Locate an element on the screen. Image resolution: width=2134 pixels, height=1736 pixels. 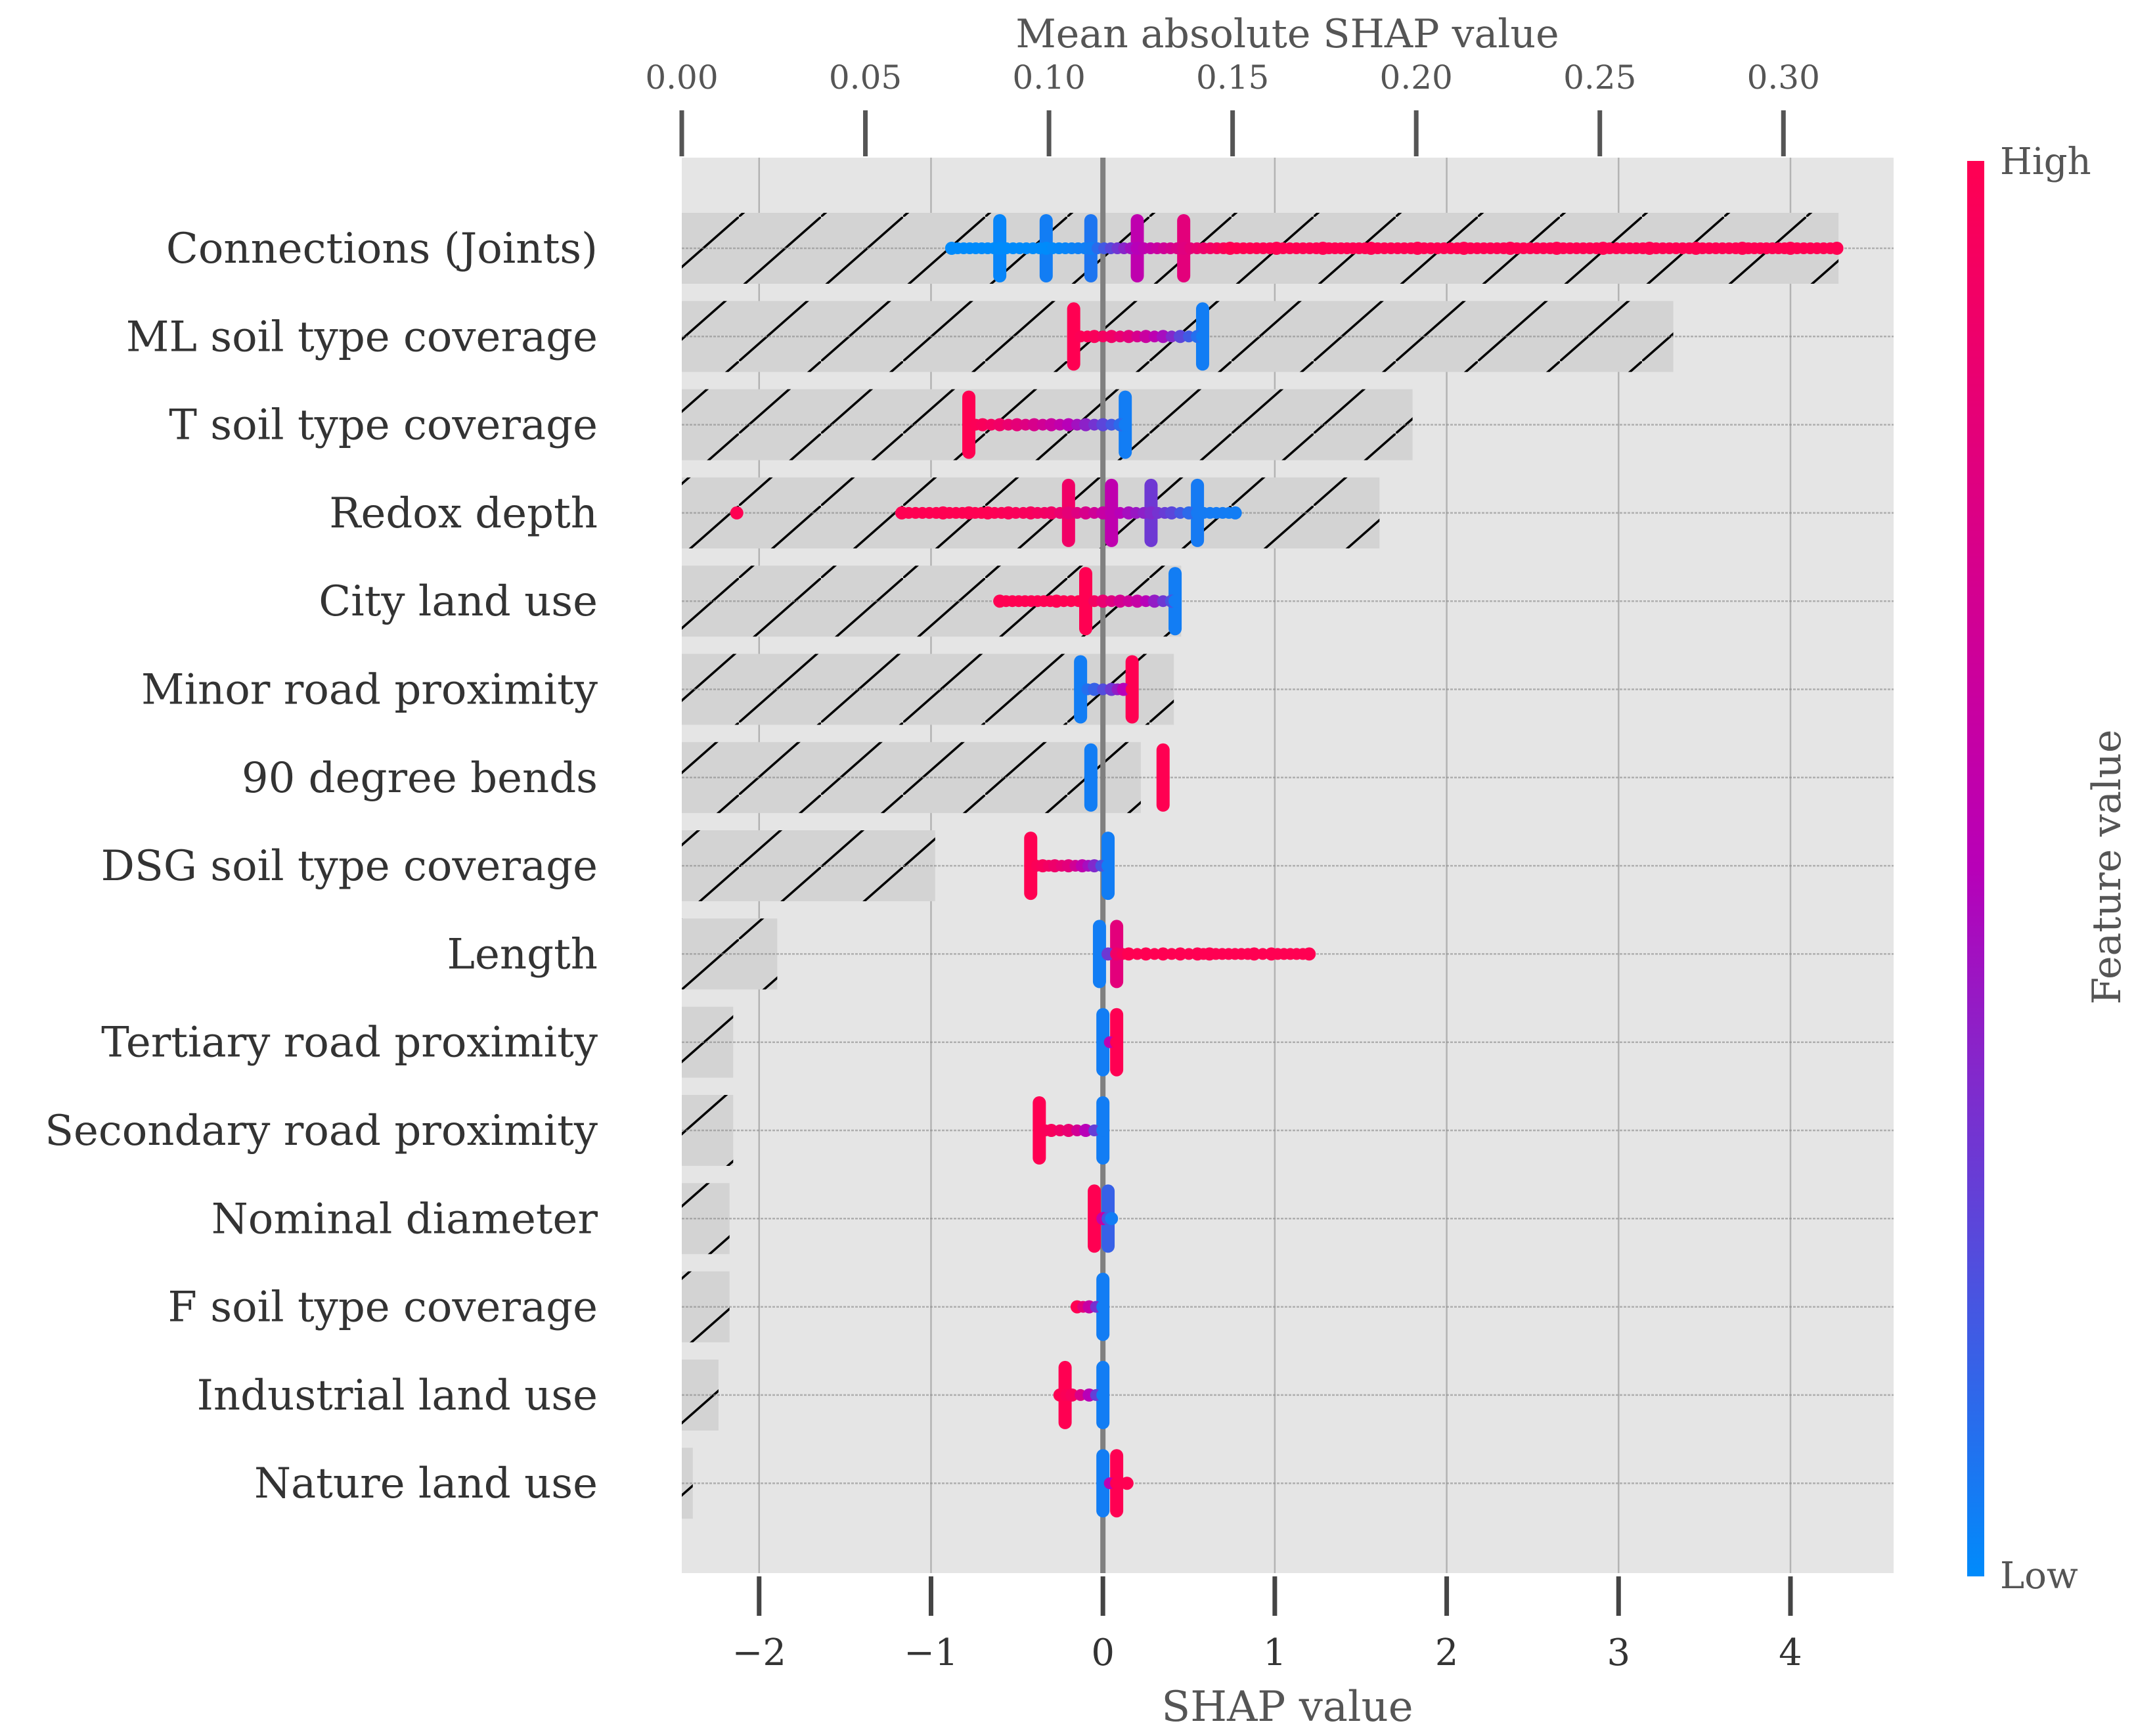
top-axis: 0.00 0.05 0.10 0.15 0.20 0.25 0.30 is located at coordinates (1232, 107).